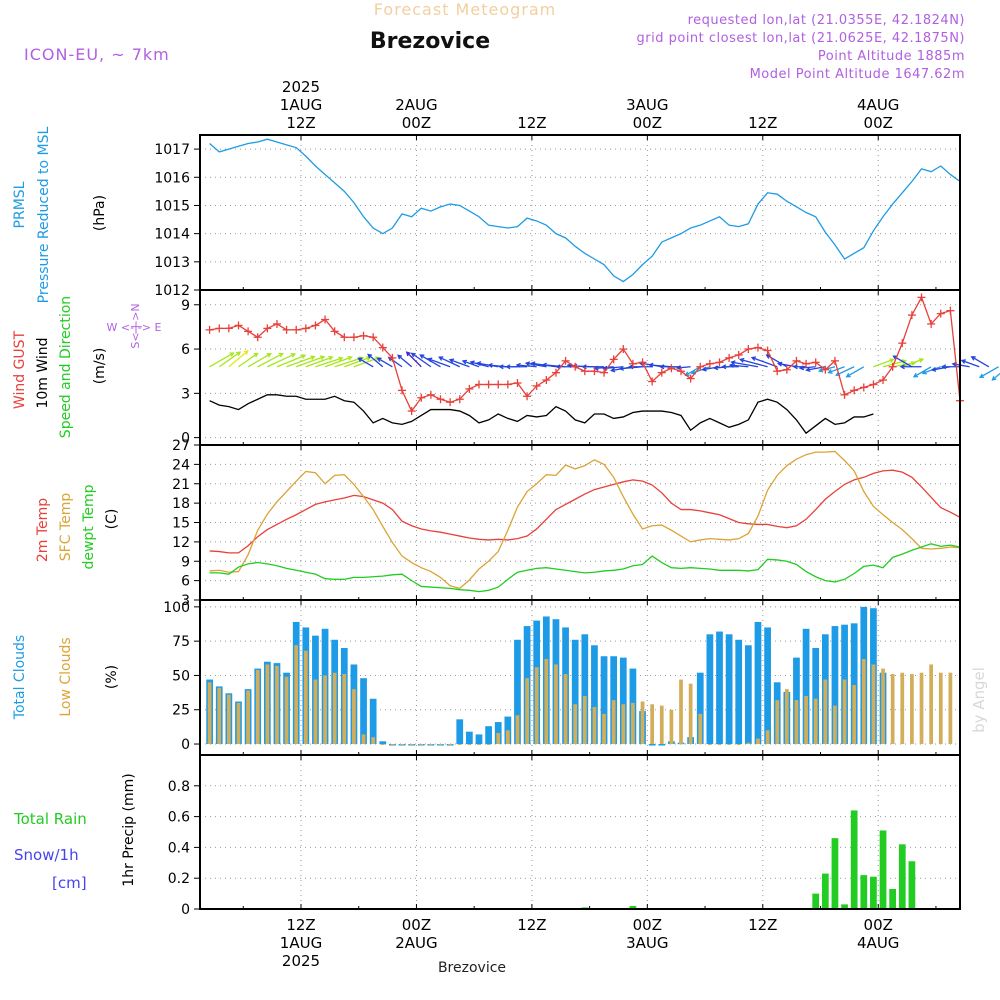  What do you see at coordinates (100, 366) in the screenshot?
I see `wind-unit-label: (m/s)` at bounding box center [100, 366].